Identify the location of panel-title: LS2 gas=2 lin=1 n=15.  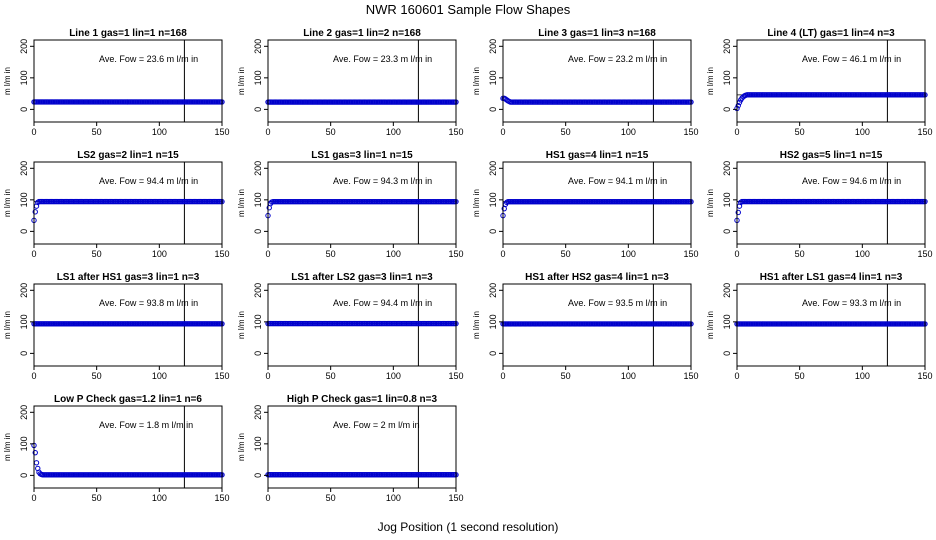
(128, 155).